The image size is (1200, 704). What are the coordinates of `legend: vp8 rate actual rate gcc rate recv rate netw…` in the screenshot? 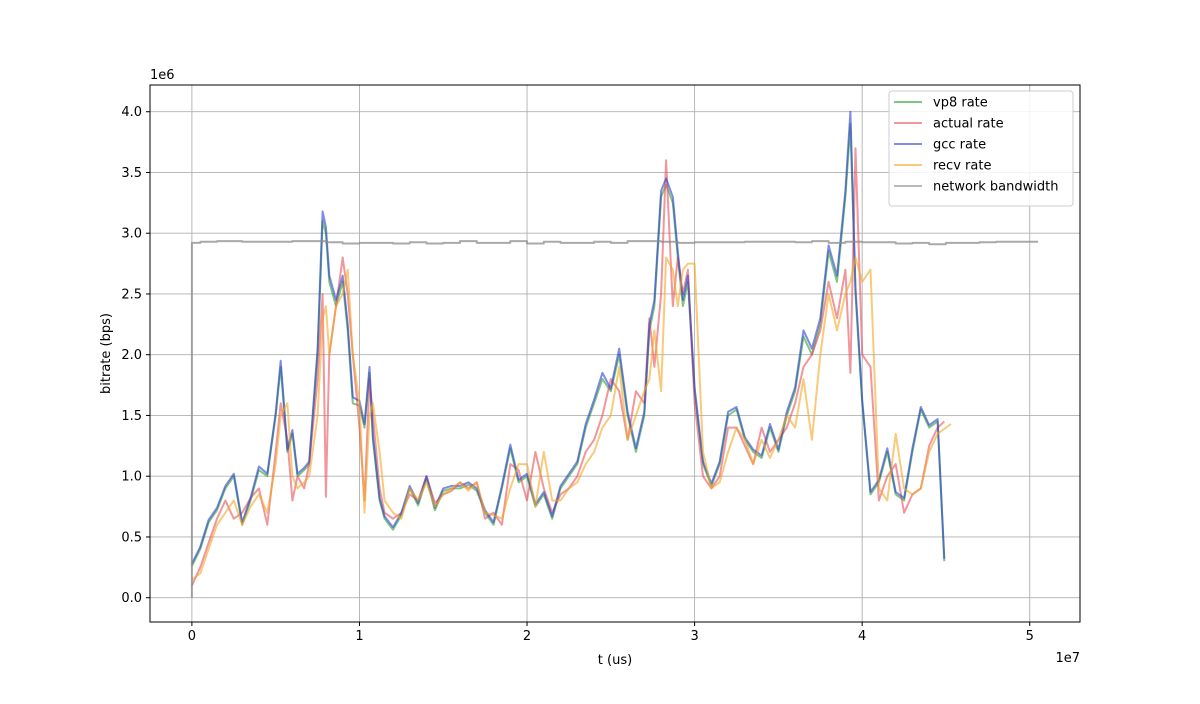 It's located at (981, 148).